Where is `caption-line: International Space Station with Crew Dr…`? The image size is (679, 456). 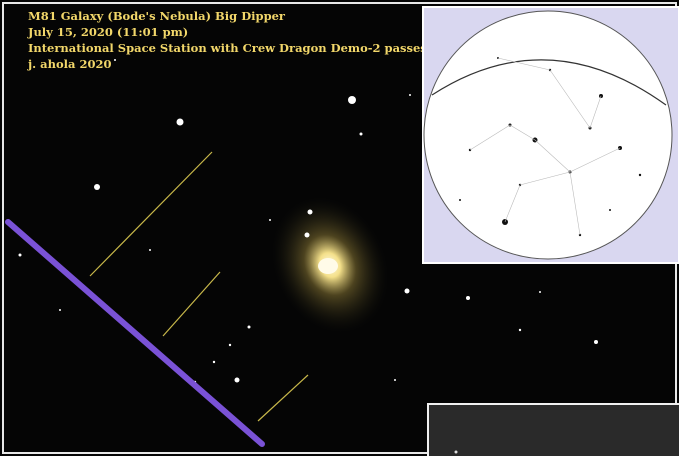
caption-line: International Space Station with Crew Dr… is located at coordinates (252, 48).